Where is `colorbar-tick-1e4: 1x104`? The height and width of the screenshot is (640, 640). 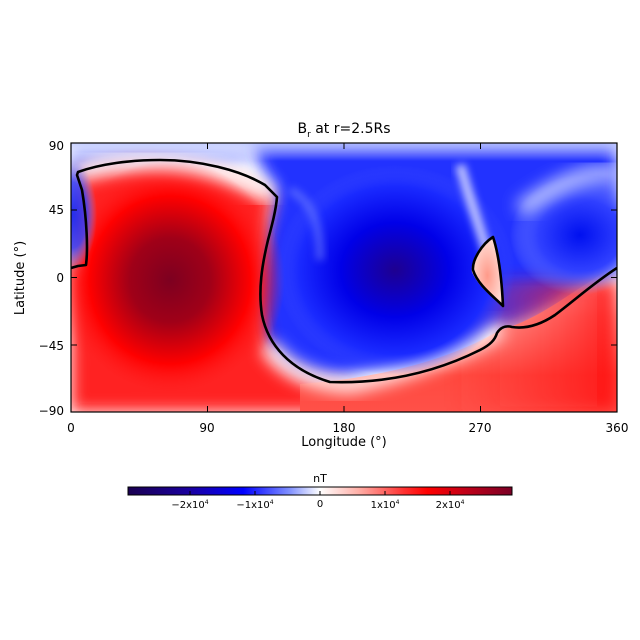 colorbar-tick-1e4: 1x104 is located at coordinates (385, 505).